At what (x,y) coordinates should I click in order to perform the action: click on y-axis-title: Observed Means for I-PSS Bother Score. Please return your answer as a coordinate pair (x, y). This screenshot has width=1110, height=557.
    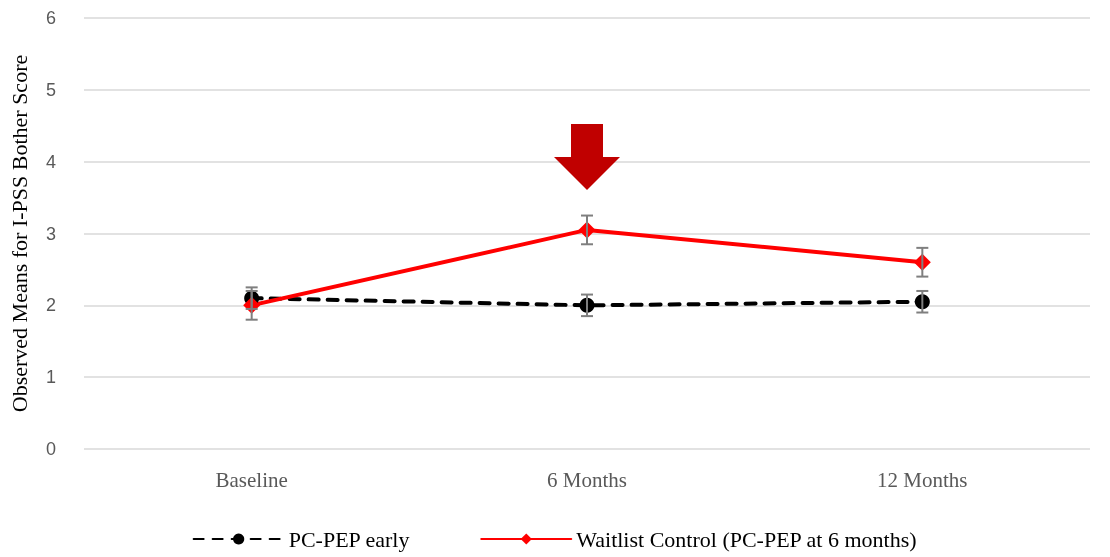
    Looking at the image, I should click on (19, 233).